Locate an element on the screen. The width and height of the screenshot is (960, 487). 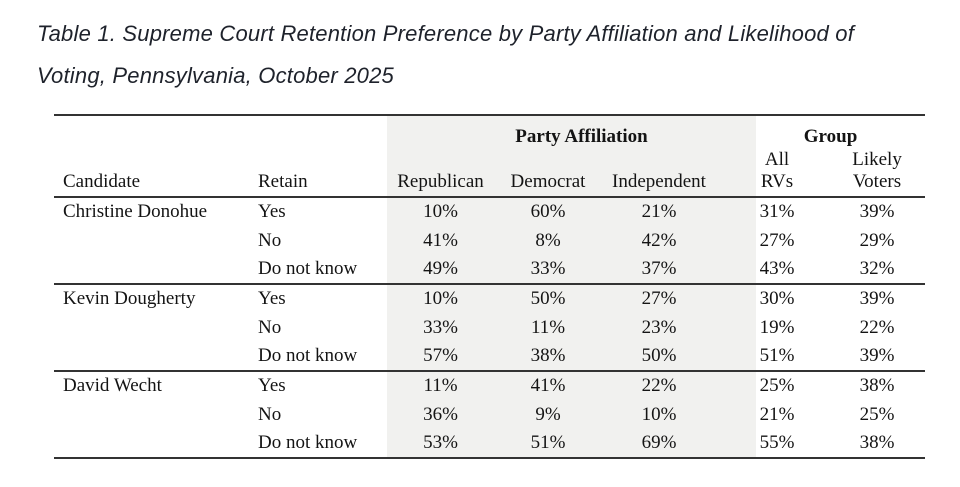
democrat-cell: 11% is located at coordinates (548, 327).